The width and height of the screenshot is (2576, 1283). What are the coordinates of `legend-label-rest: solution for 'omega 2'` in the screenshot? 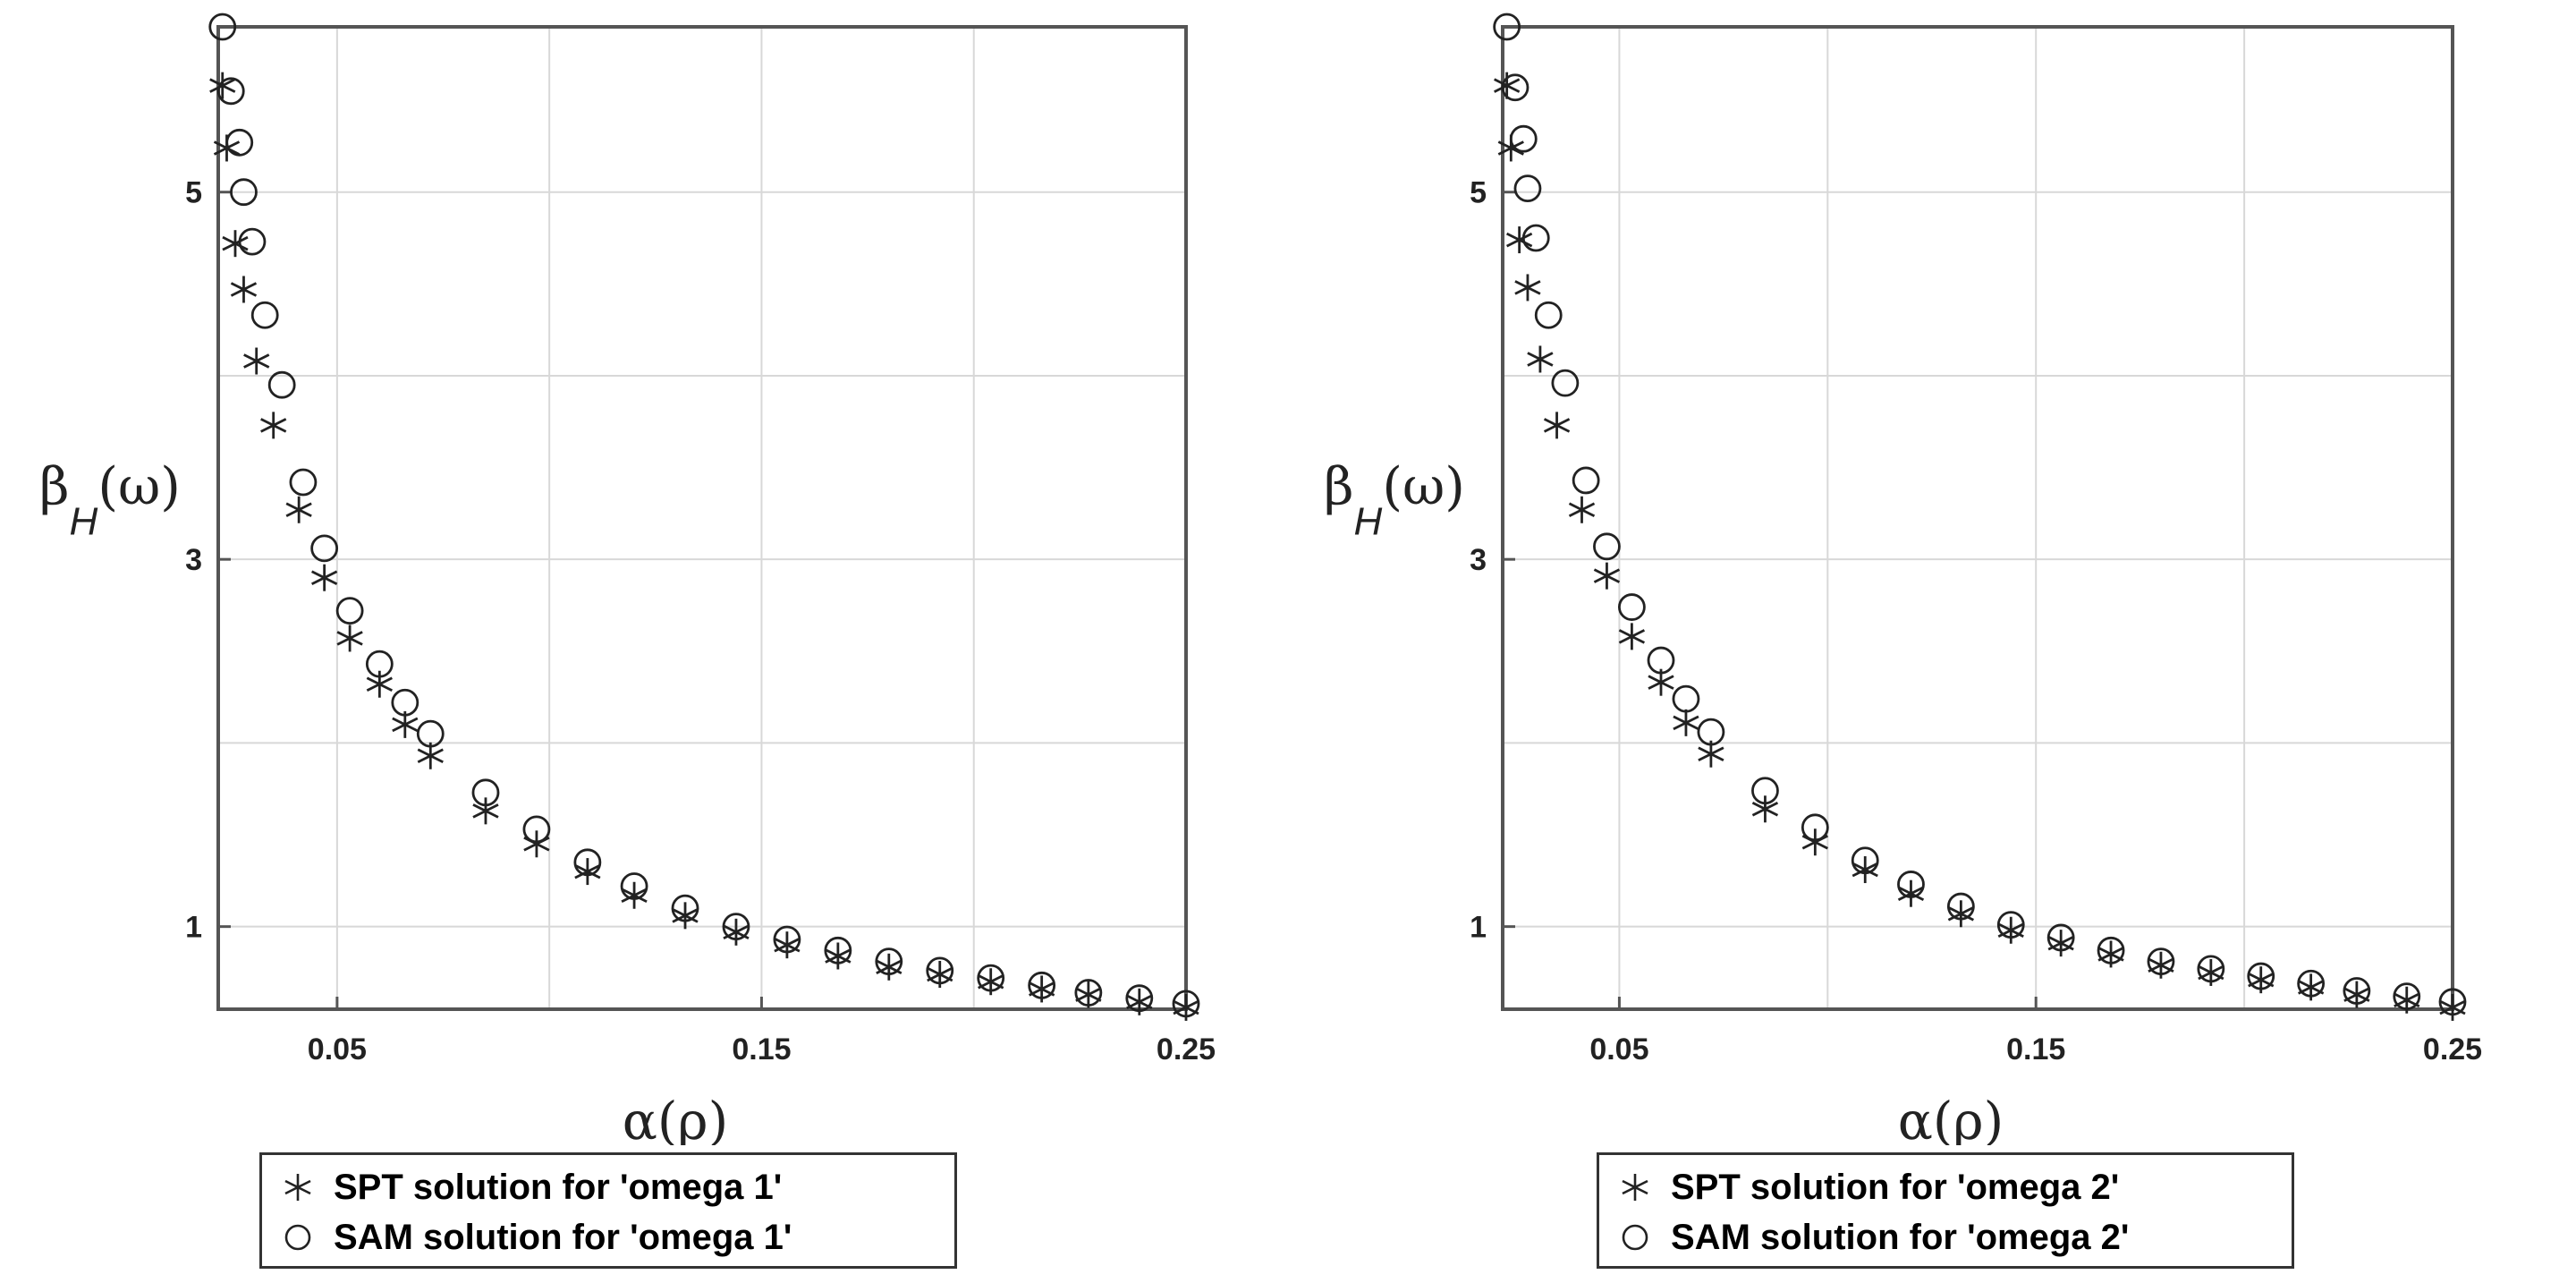 It's located at (1940, 1237).